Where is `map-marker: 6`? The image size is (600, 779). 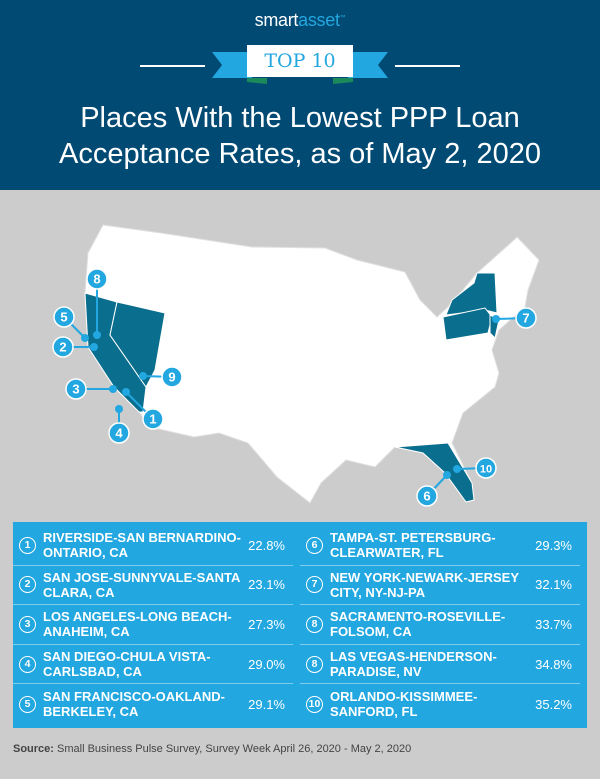 map-marker: 6 is located at coordinates (433, 489).